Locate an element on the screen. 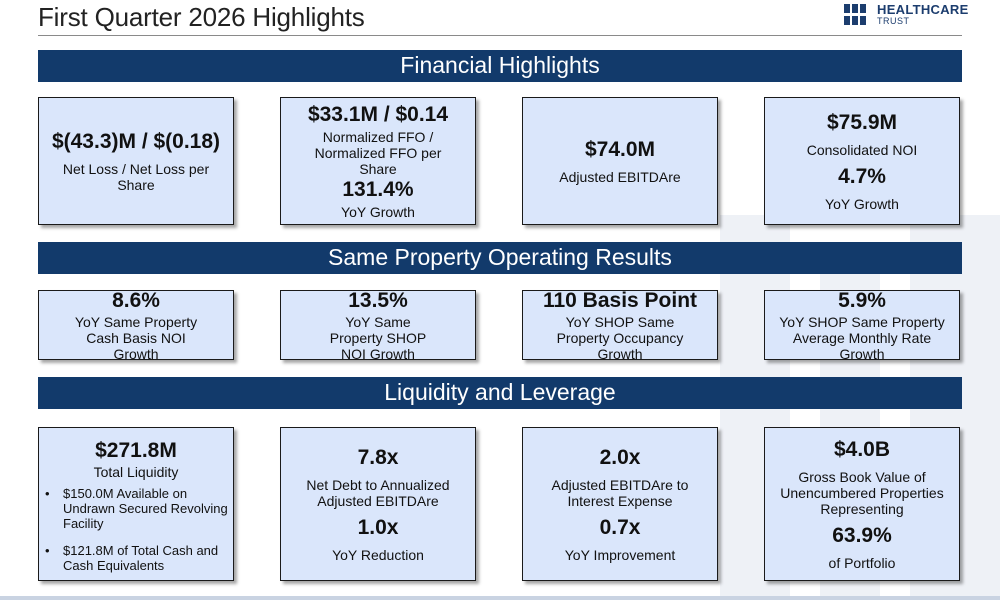  card-label: YoY Same Property Cash Basis NOI Growth is located at coordinates (136, 338).